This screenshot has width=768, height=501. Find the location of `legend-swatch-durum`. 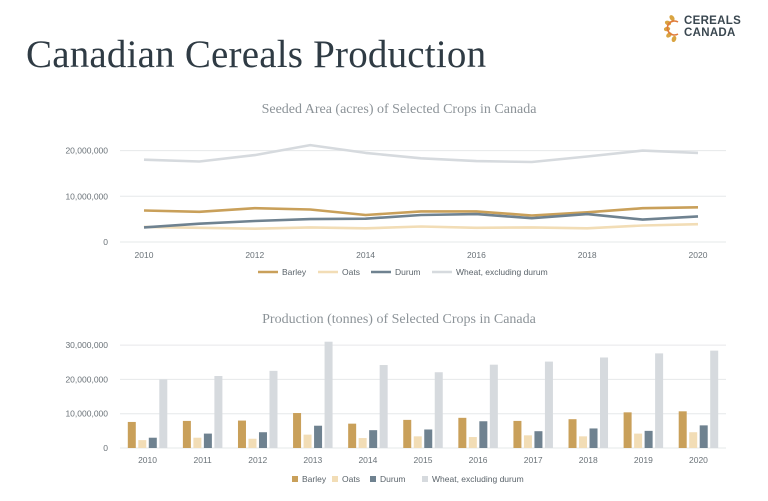

legend-swatch-durum is located at coordinates (373, 479).